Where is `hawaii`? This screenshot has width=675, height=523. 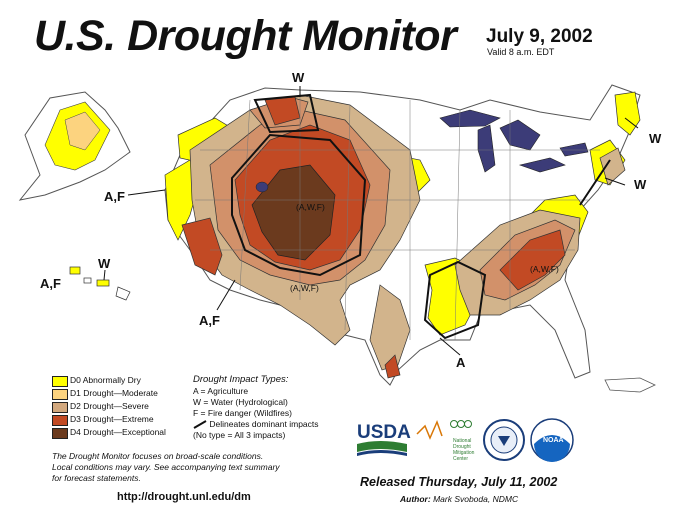
hawaii is located at coordinates (100, 283).